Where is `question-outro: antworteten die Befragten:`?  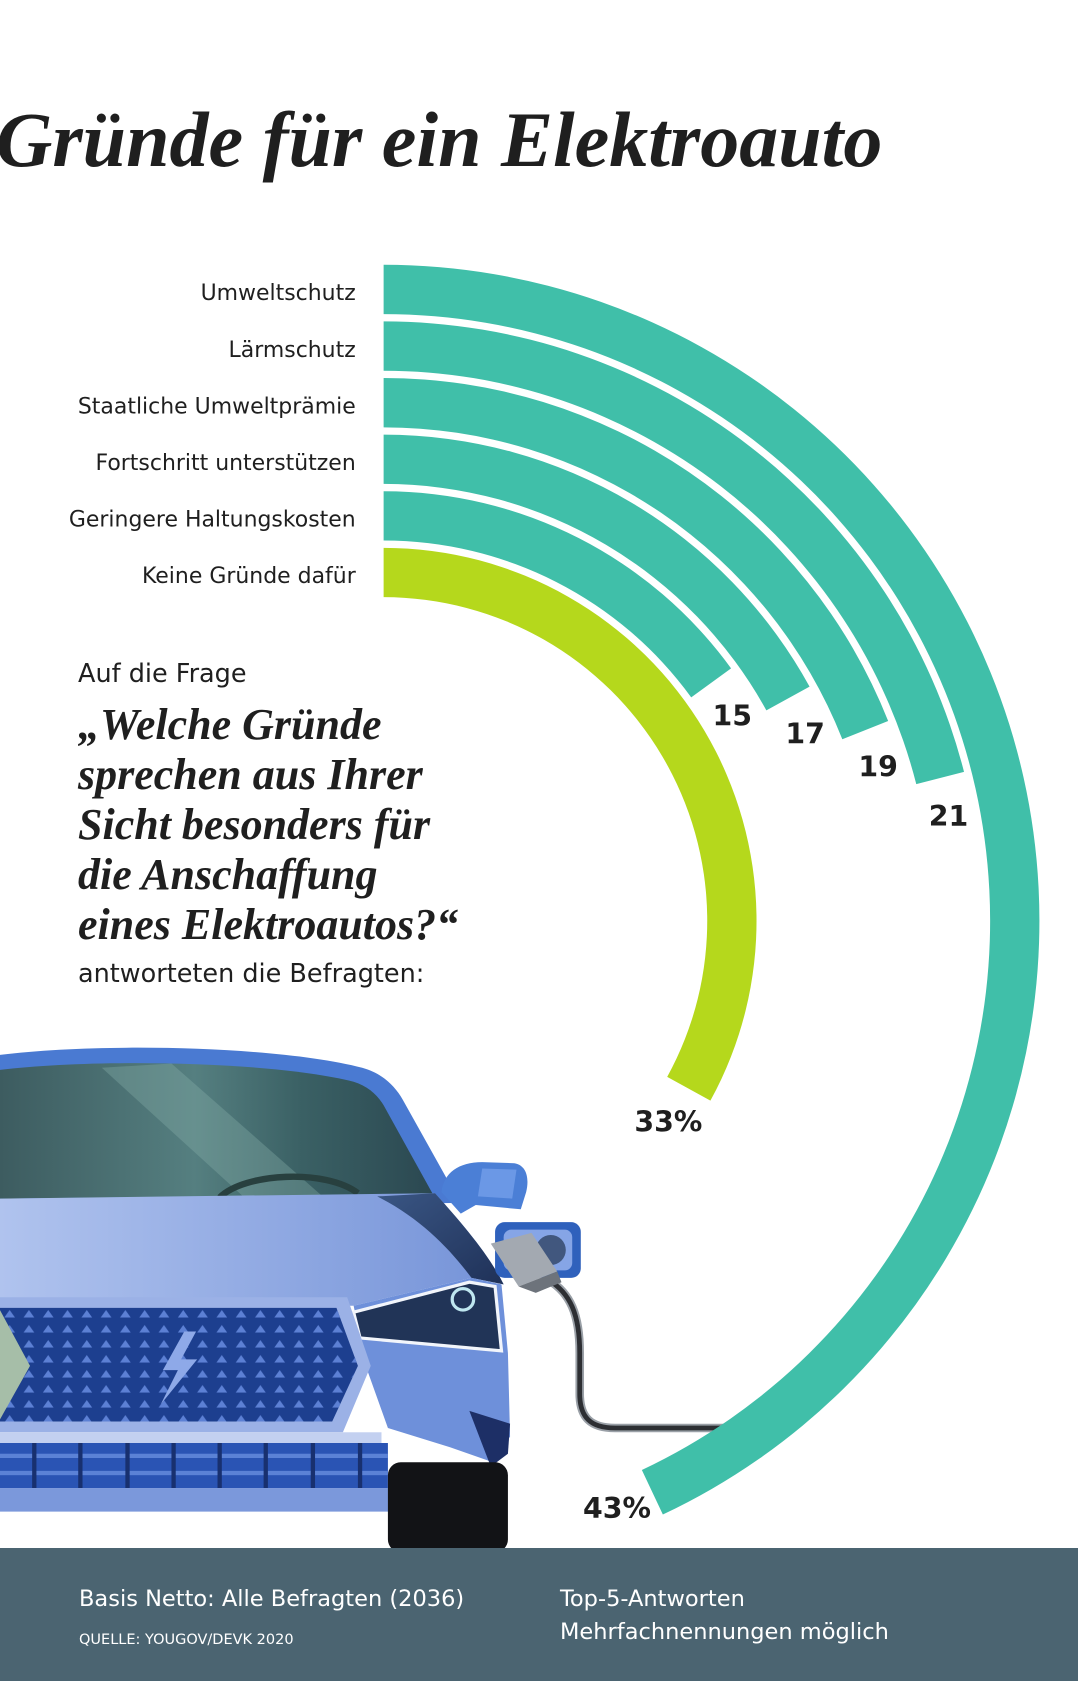
question-outro: antworteten die Befragten: is located at coordinates (251, 974).